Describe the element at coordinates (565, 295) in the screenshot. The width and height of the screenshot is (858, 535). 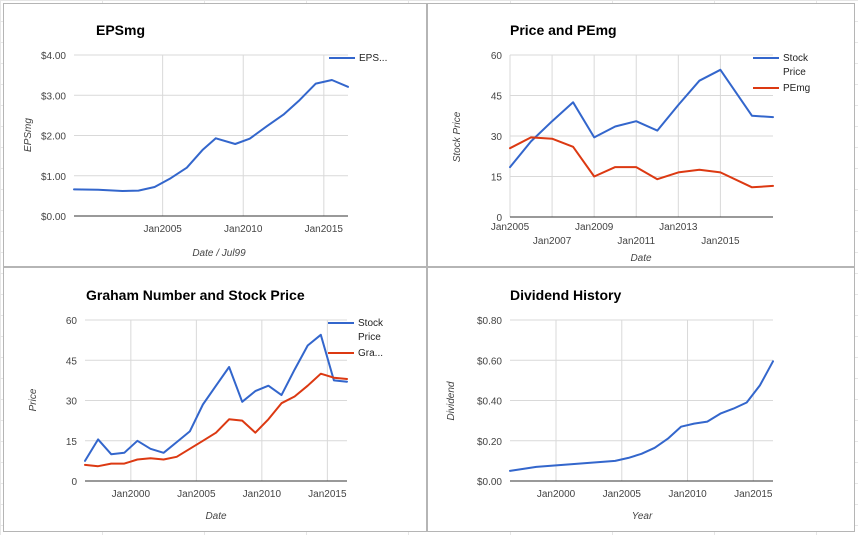
I see `chart-title-dividend: Dividend History` at that location.